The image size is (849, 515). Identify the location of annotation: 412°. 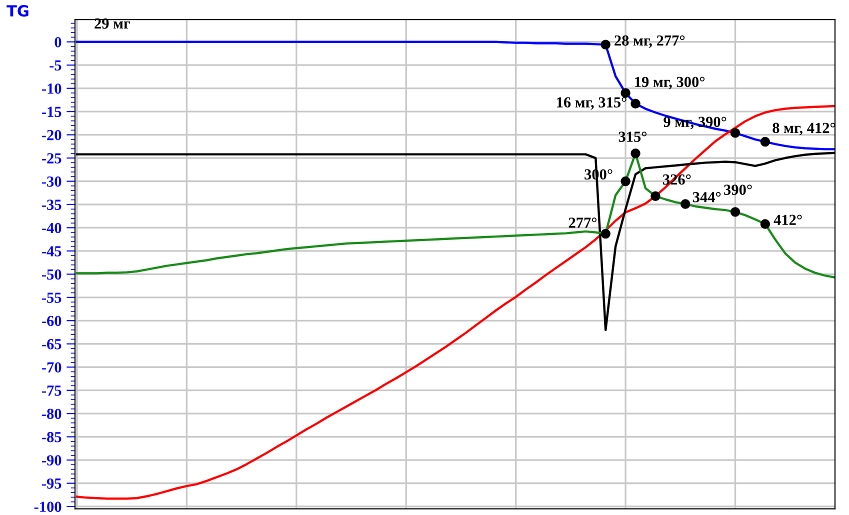
(788, 219).